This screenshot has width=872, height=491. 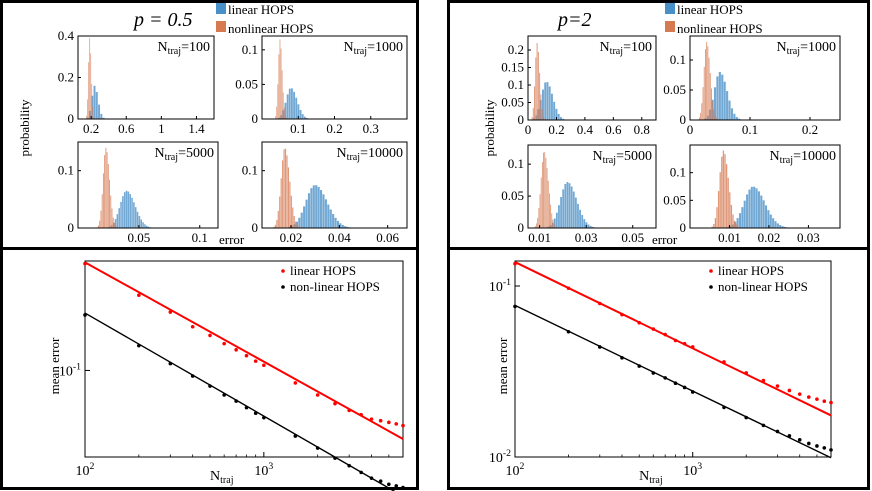 What do you see at coordinates (683, 227) in the screenshot?
I see `hist-1-3-ytick-label: 0` at bounding box center [683, 227].